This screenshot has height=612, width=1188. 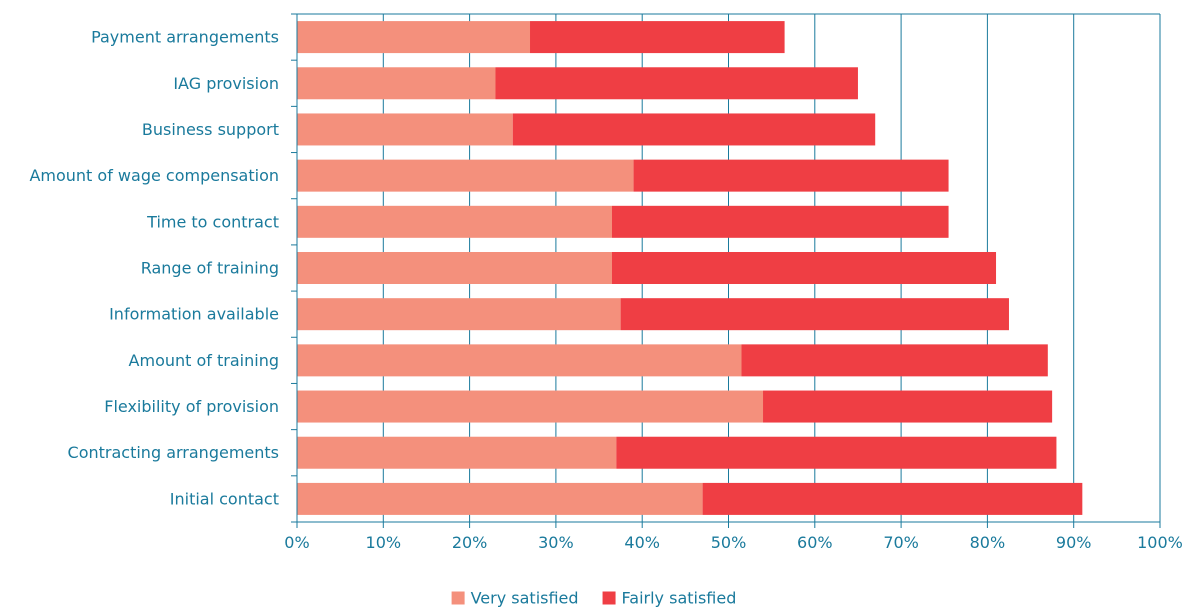 What do you see at coordinates (210, 129) in the screenshot?
I see `category-label: Business support` at bounding box center [210, 129].